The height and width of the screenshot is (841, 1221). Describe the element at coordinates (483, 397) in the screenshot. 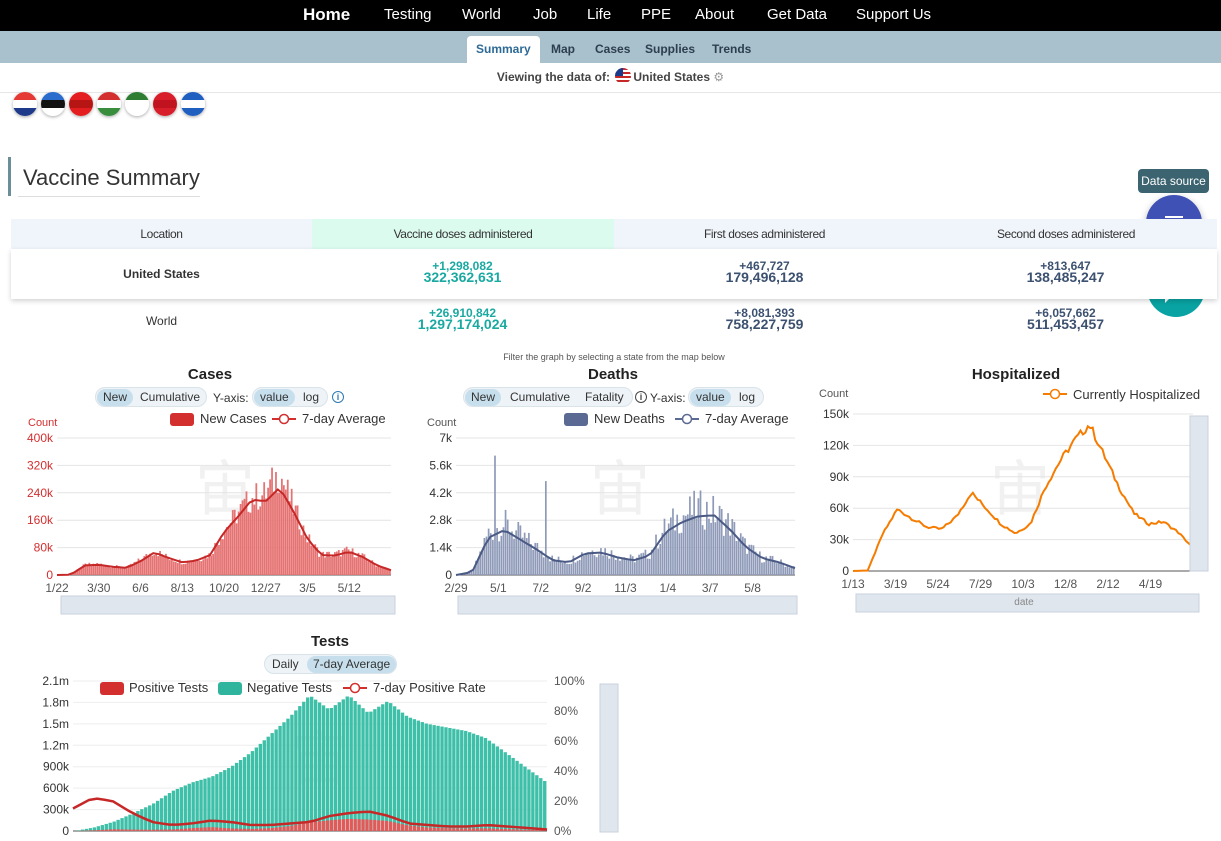

I see `deaths-new-toggle: New` at that location.